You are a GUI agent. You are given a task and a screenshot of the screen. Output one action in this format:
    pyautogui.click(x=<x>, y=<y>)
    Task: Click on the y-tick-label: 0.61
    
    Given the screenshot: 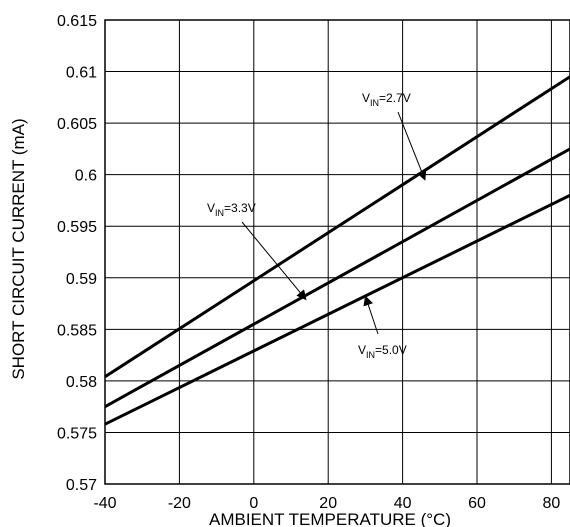 What is the action you would take?
    pyautogui.click(x=81, y=73)
    